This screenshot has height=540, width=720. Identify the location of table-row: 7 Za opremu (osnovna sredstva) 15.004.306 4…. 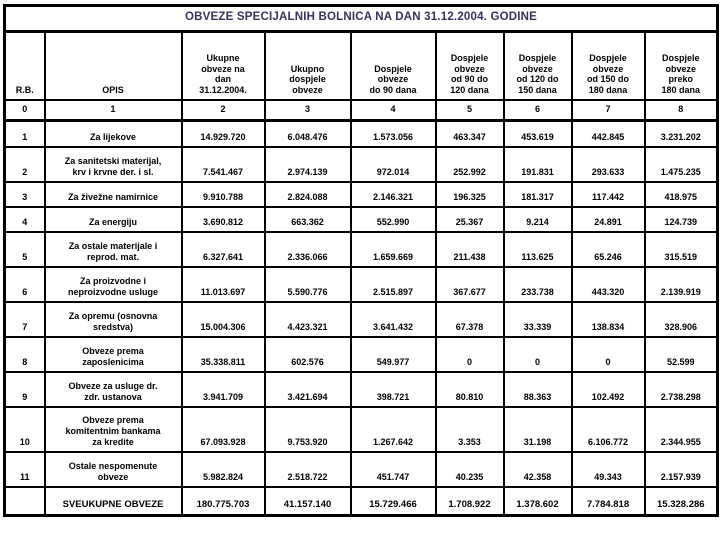
(361, 319).